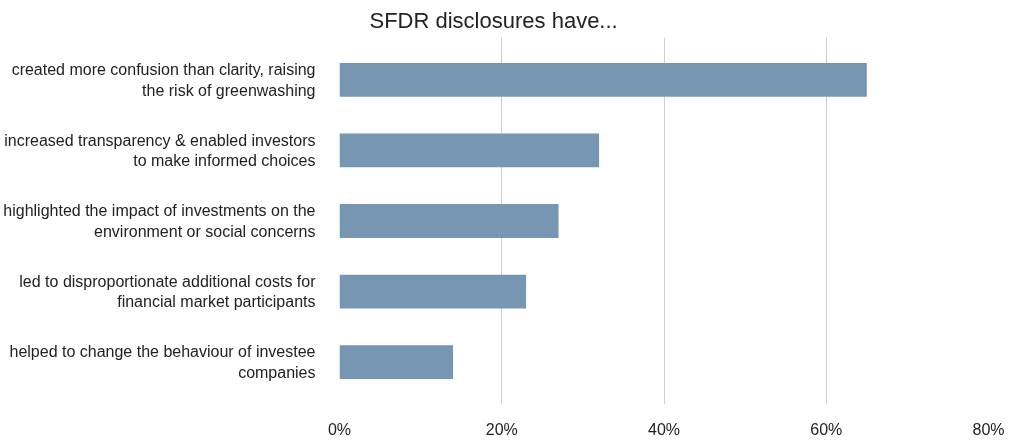 This screenshot has height=447, width=1018. I want to click on x-tick-label: 60%, so click(826, 429).